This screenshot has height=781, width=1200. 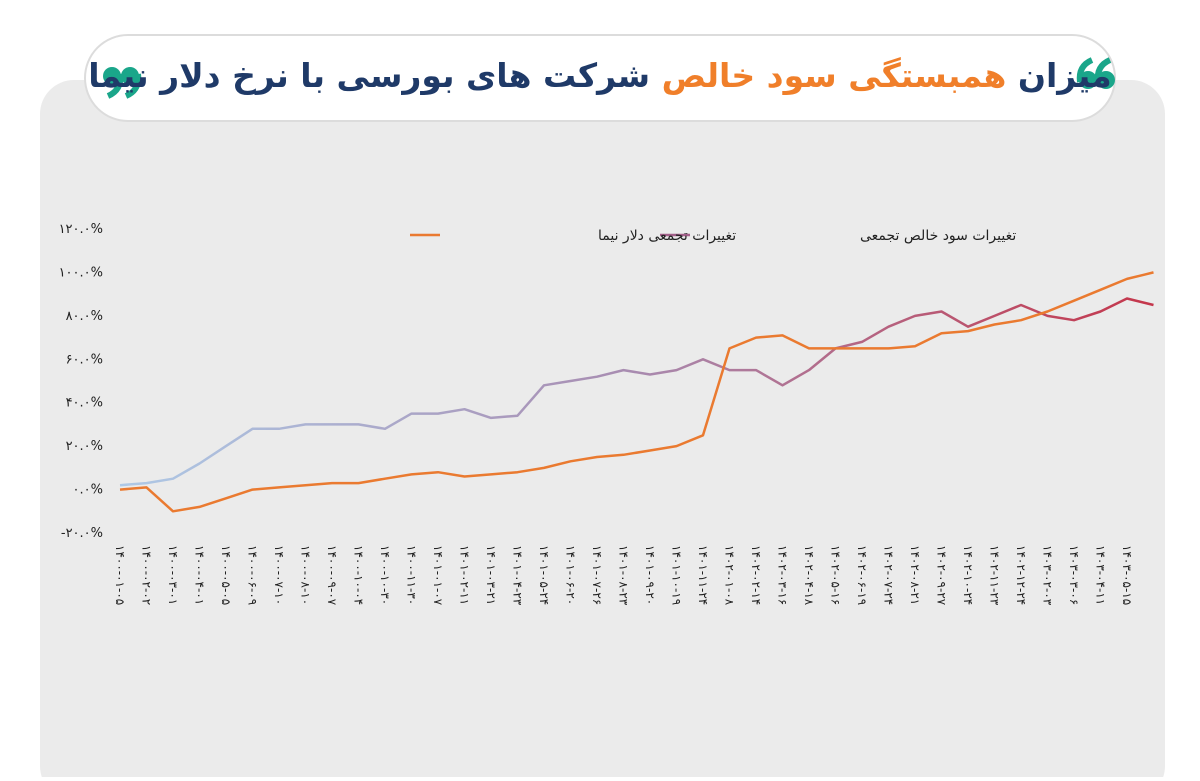 What do you see at coordinates (667, 236) in the screenshot?
I see `legend-label: تغییرات تجمعی دلار نیما` at bounding box center [667, 236].